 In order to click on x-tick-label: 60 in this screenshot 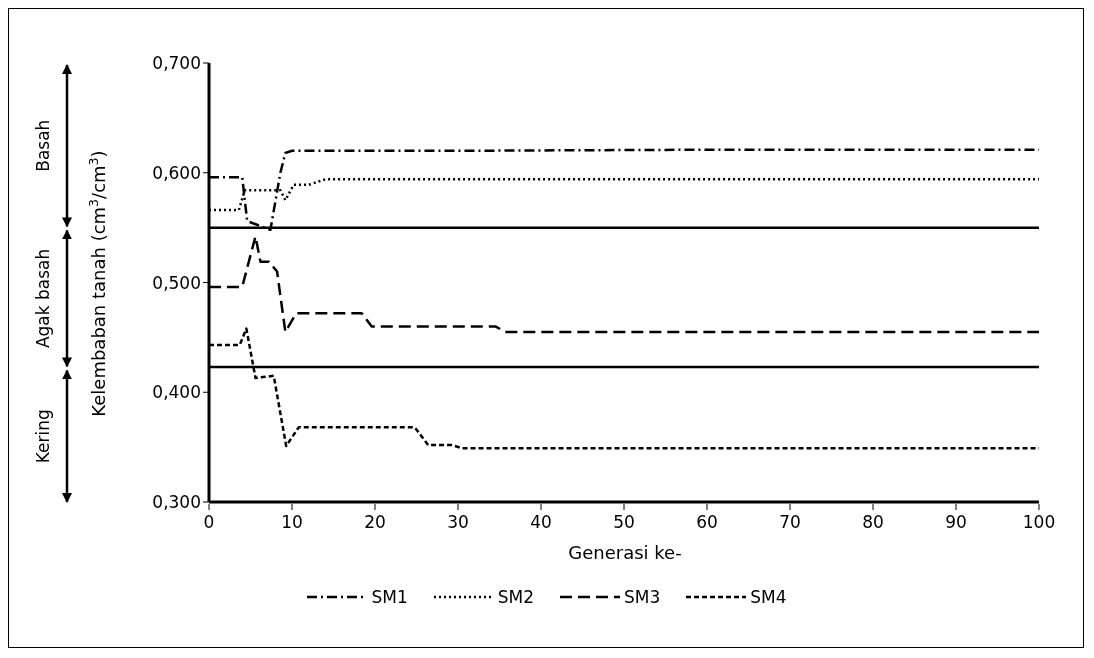, I will do `click(707, 522)`.